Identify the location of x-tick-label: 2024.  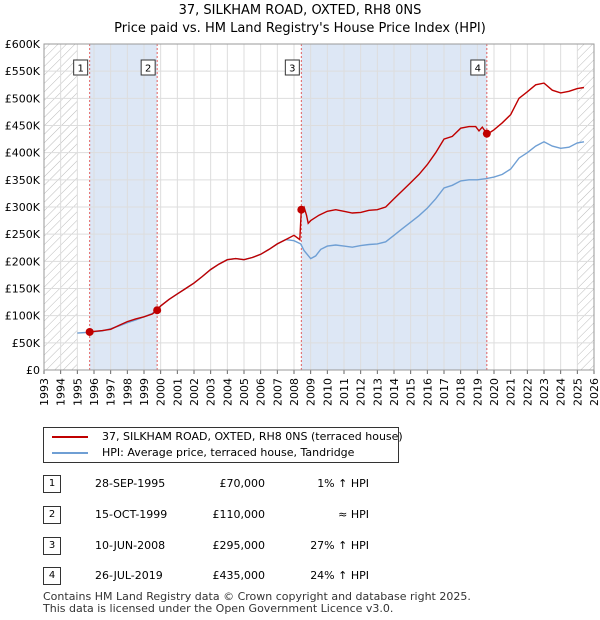
(561, 392).